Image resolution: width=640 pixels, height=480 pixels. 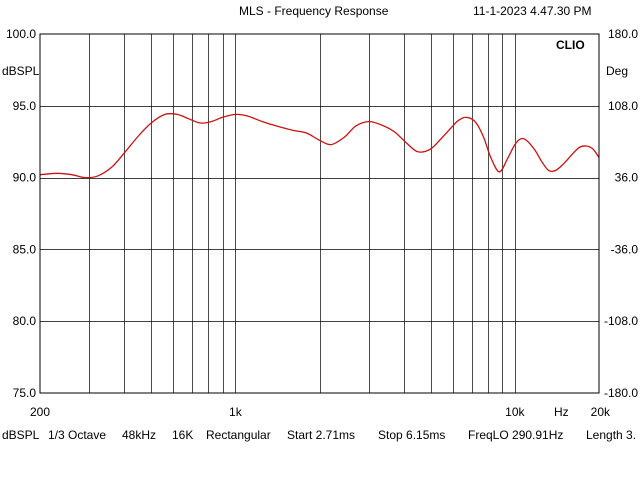 I want to click on y-axis-unit-label: dBSPL, so click(x=21, y=71).